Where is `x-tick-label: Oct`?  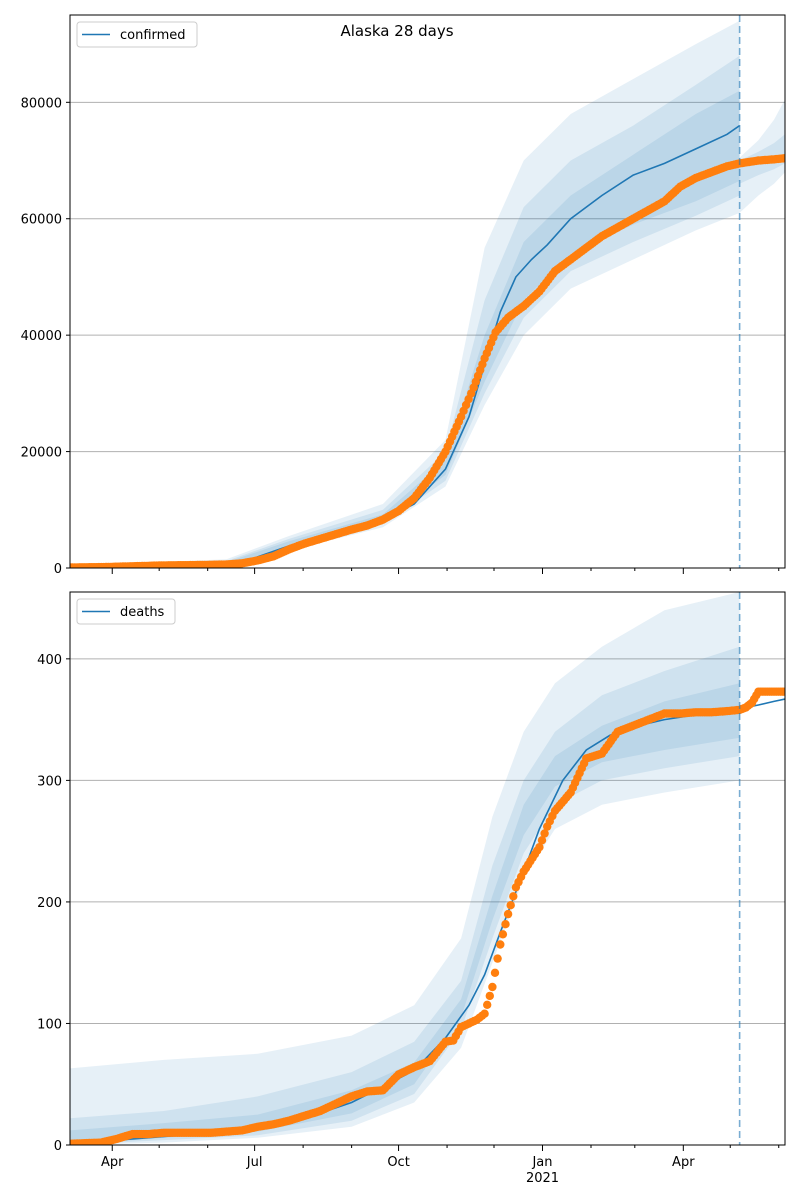 x-tick-label: Oct is located at coordinates (398, 1162).